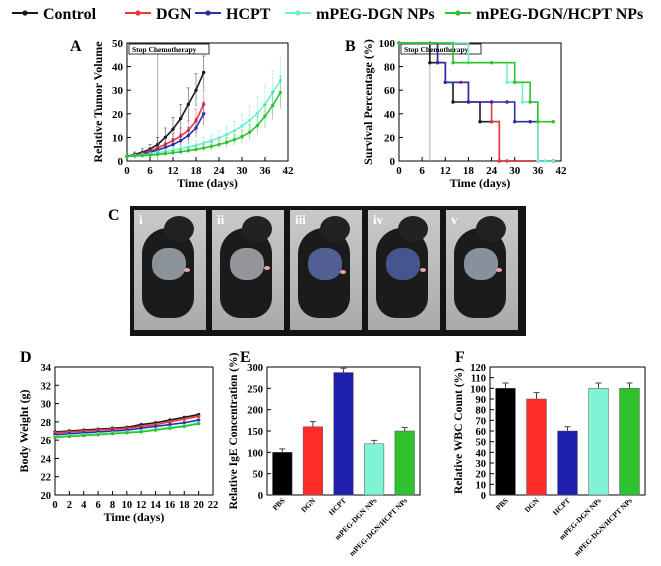  Describe the element at coordinates (46, 386) in the screenshot. I see `y-tick-label: 32` at that location.